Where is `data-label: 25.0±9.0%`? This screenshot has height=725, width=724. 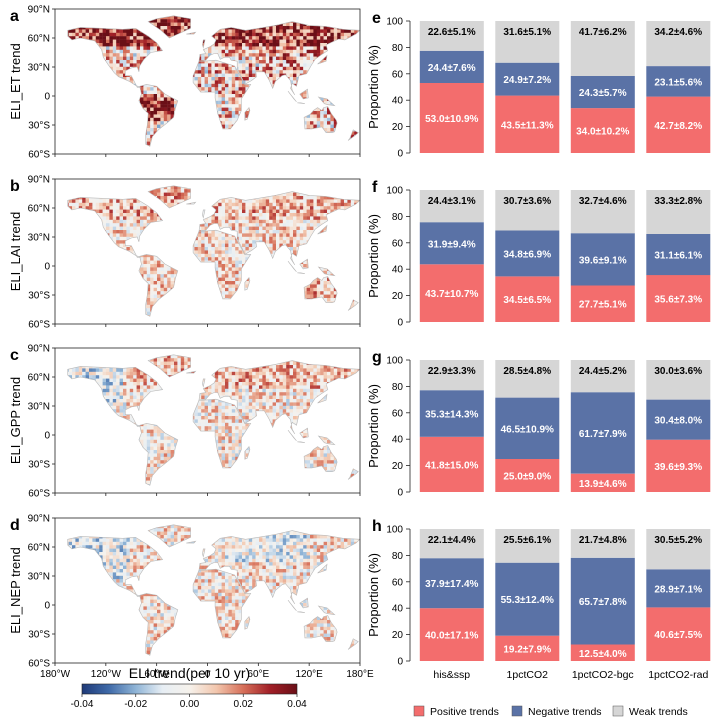
data-label: 25.0±9.0% is located at coordinates (527, 477).